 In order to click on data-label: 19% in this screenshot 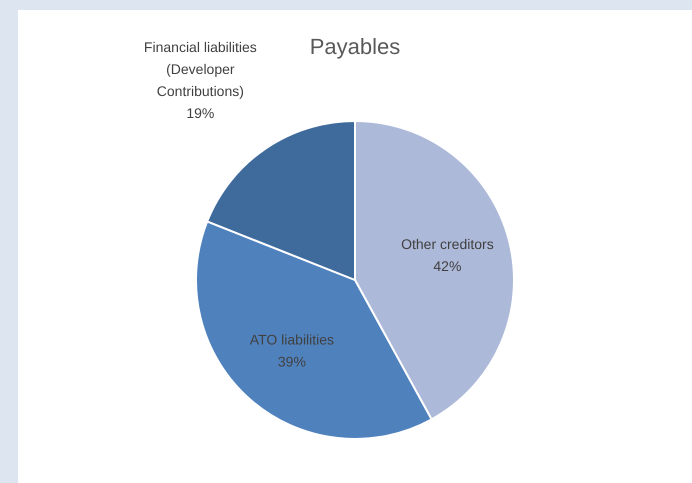, I will do `click(200, 113)`.